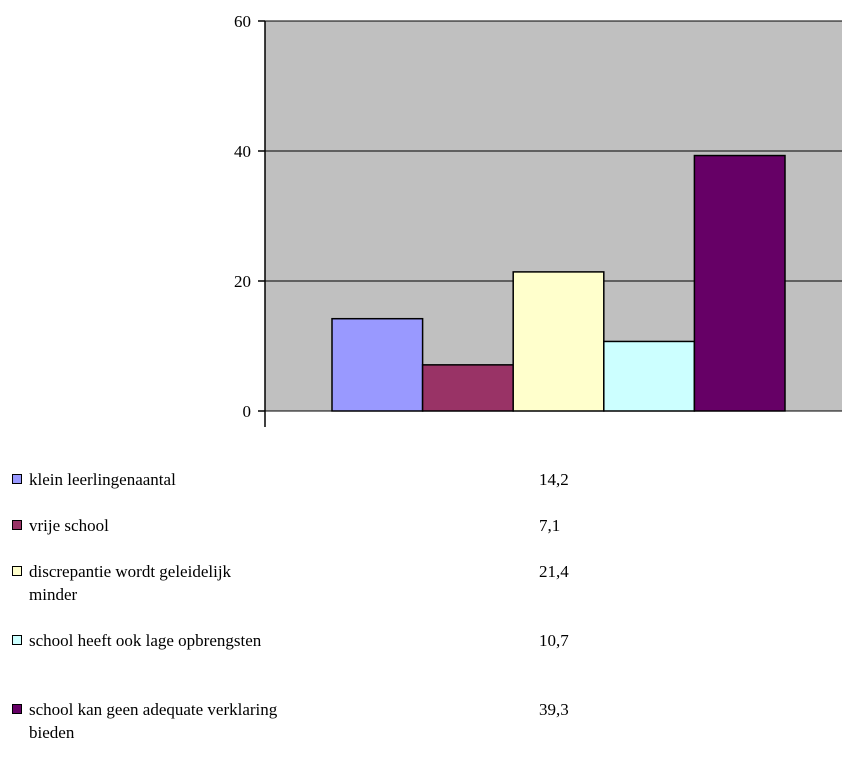 The height and width of the screenshot is (767, 842). I want to click on y-axis: 0 20 40 60, so click(250, 219).